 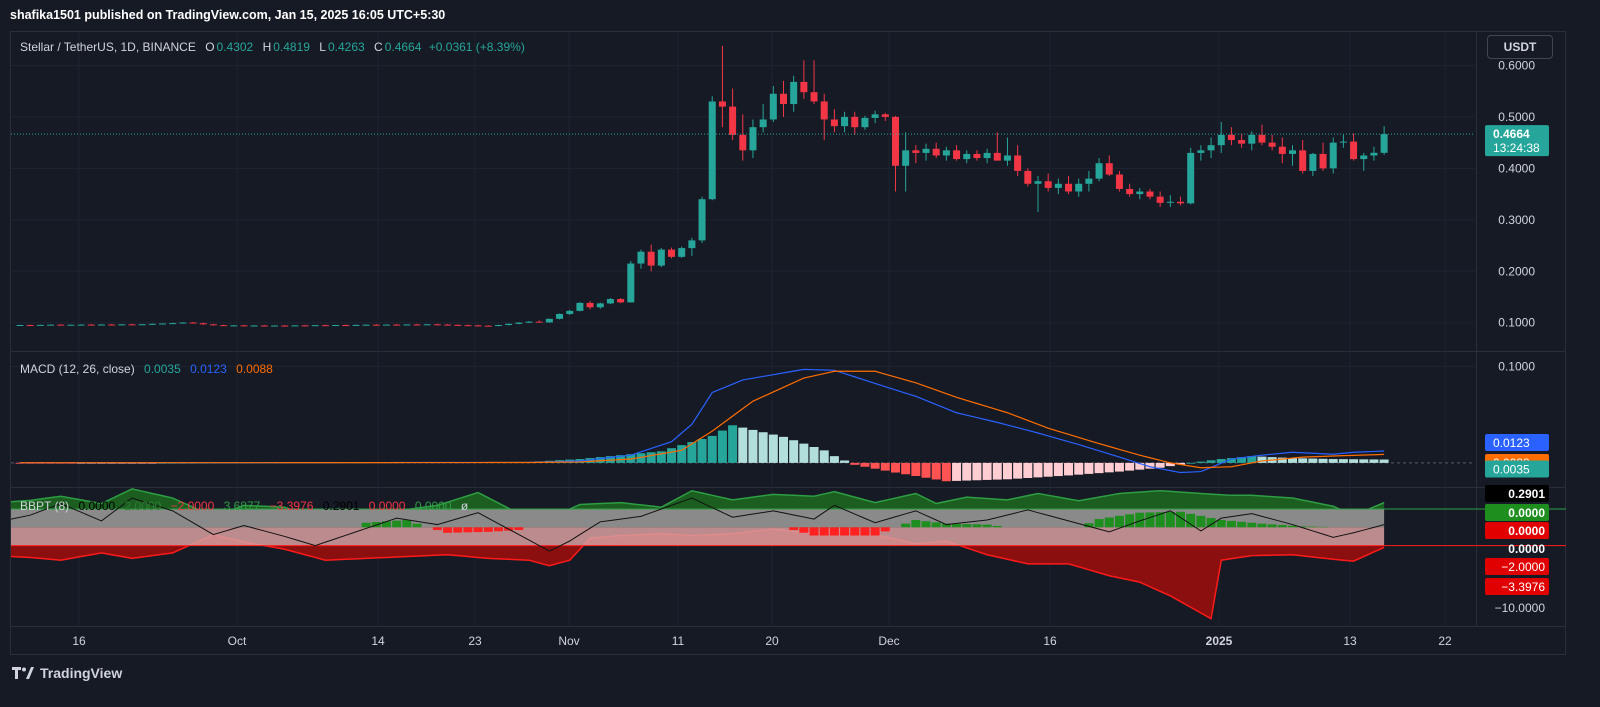 What do you see at coordinates (1516, 193) in the screenshot?
I see `price-axis: 0.6000 0.5000 0.4000 0.3000 0.2000 0.1000` at bounding box center [1516, 193].